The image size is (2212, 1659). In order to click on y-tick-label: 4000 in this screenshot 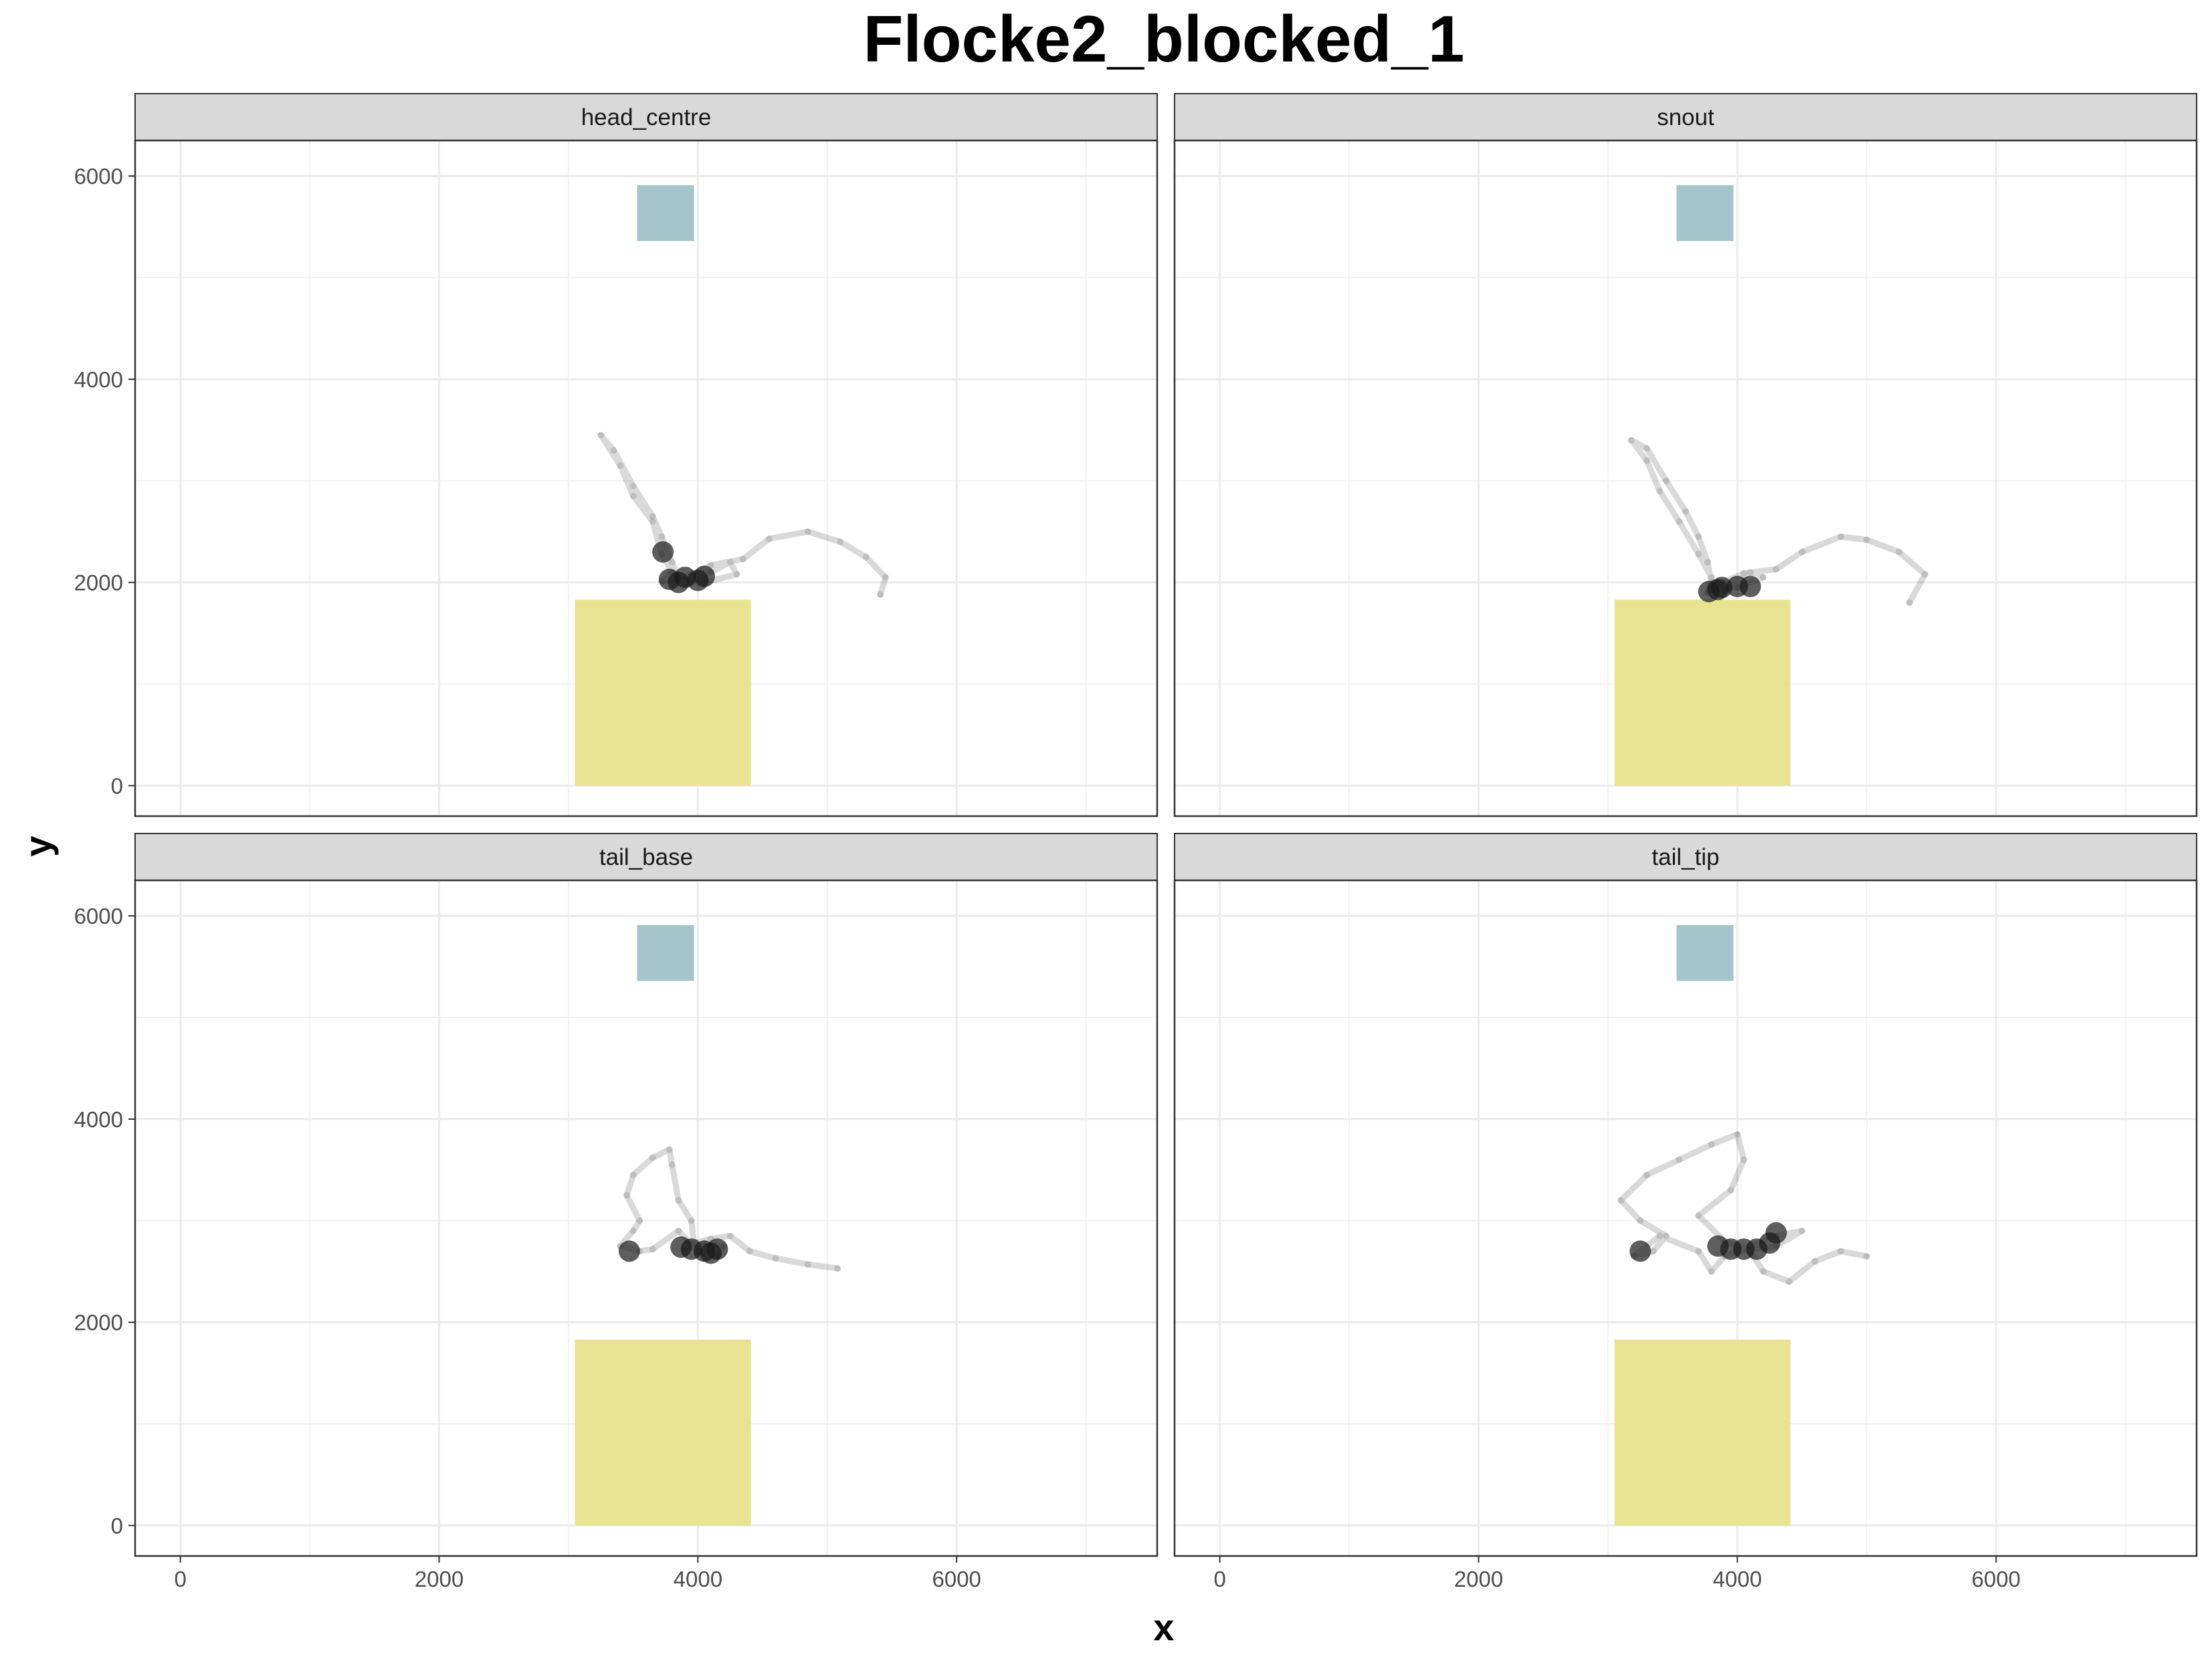, I will do `click(98, 1119)`.